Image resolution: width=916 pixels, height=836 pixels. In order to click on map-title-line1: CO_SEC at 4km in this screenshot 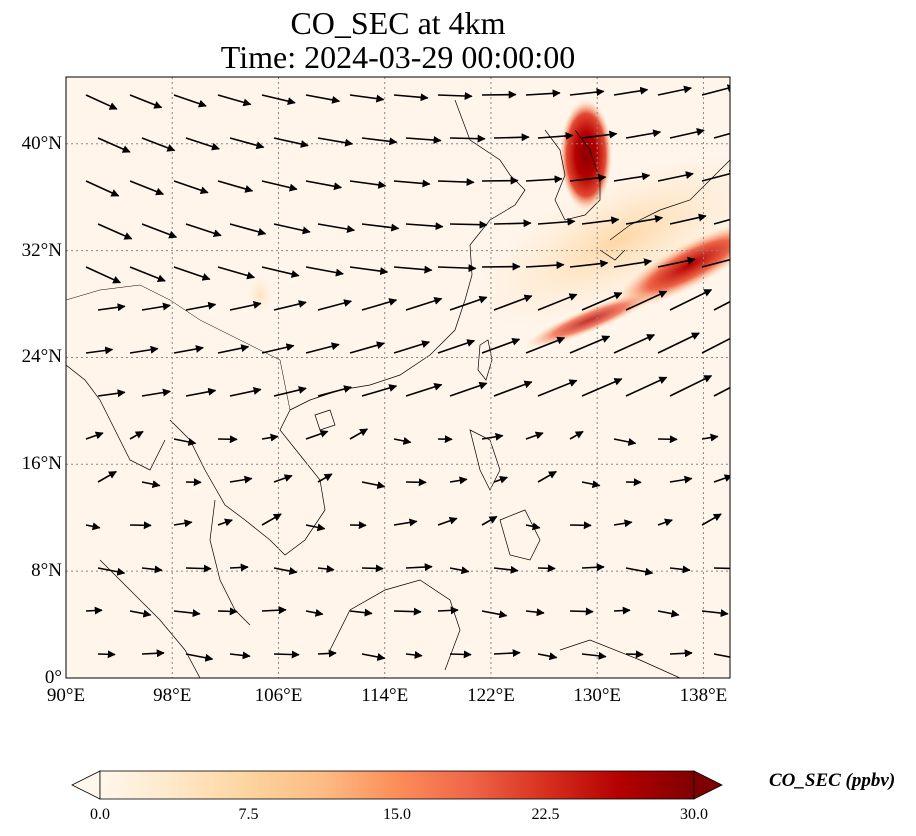, I will do `click(398, 23)`.